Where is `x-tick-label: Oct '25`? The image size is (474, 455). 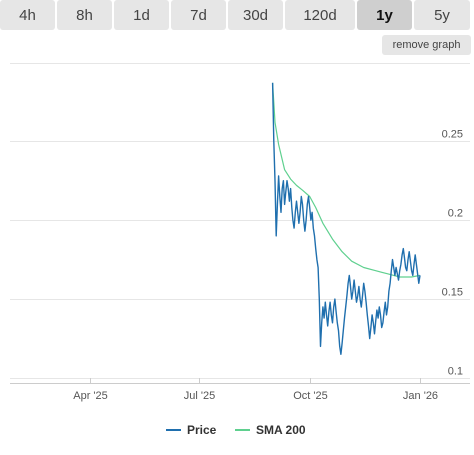 x-tick-label: Oct '25 is located at coordinates (310, 396).